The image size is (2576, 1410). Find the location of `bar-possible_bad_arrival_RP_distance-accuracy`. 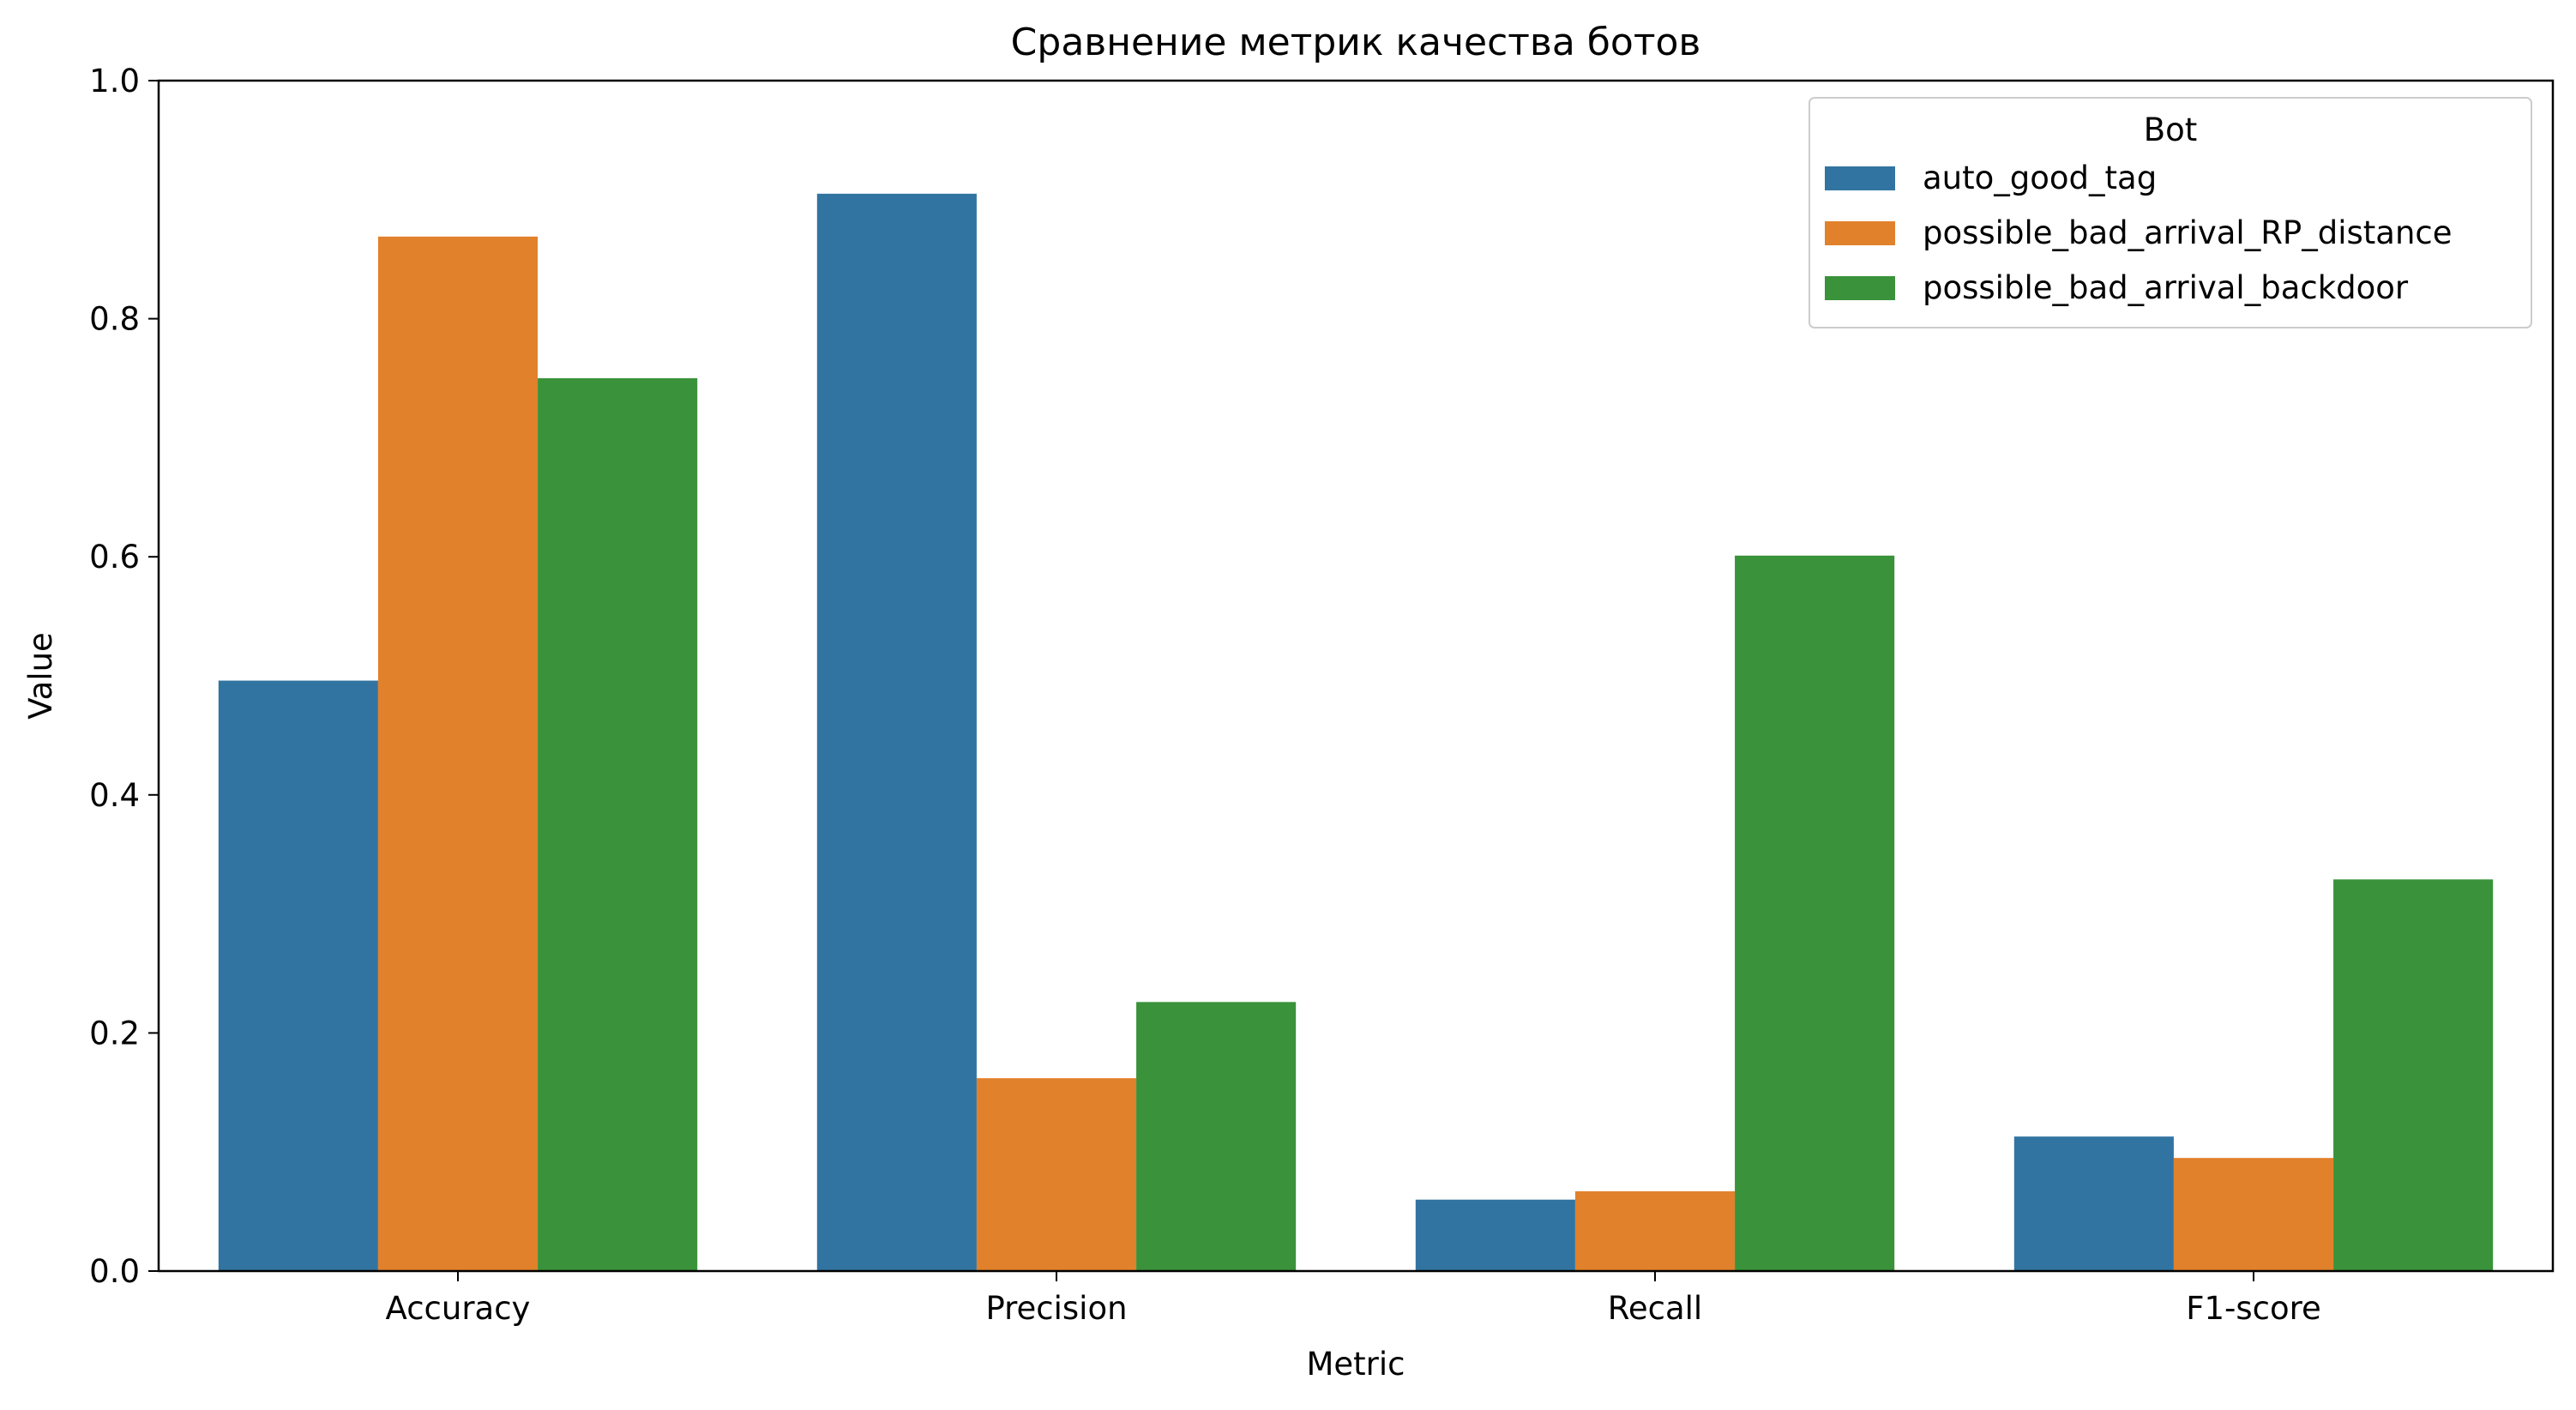

bar-possible_bad_arrival_RP_distance-accuracy is located at coordinates (458, 754).